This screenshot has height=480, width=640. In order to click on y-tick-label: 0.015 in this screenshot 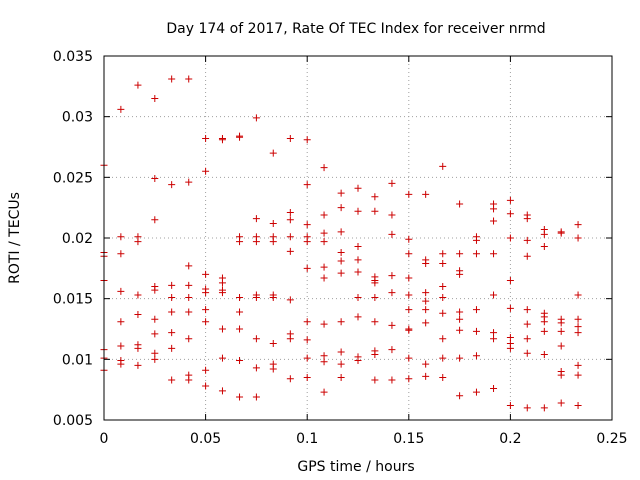, I will do `click(73, 300)`.